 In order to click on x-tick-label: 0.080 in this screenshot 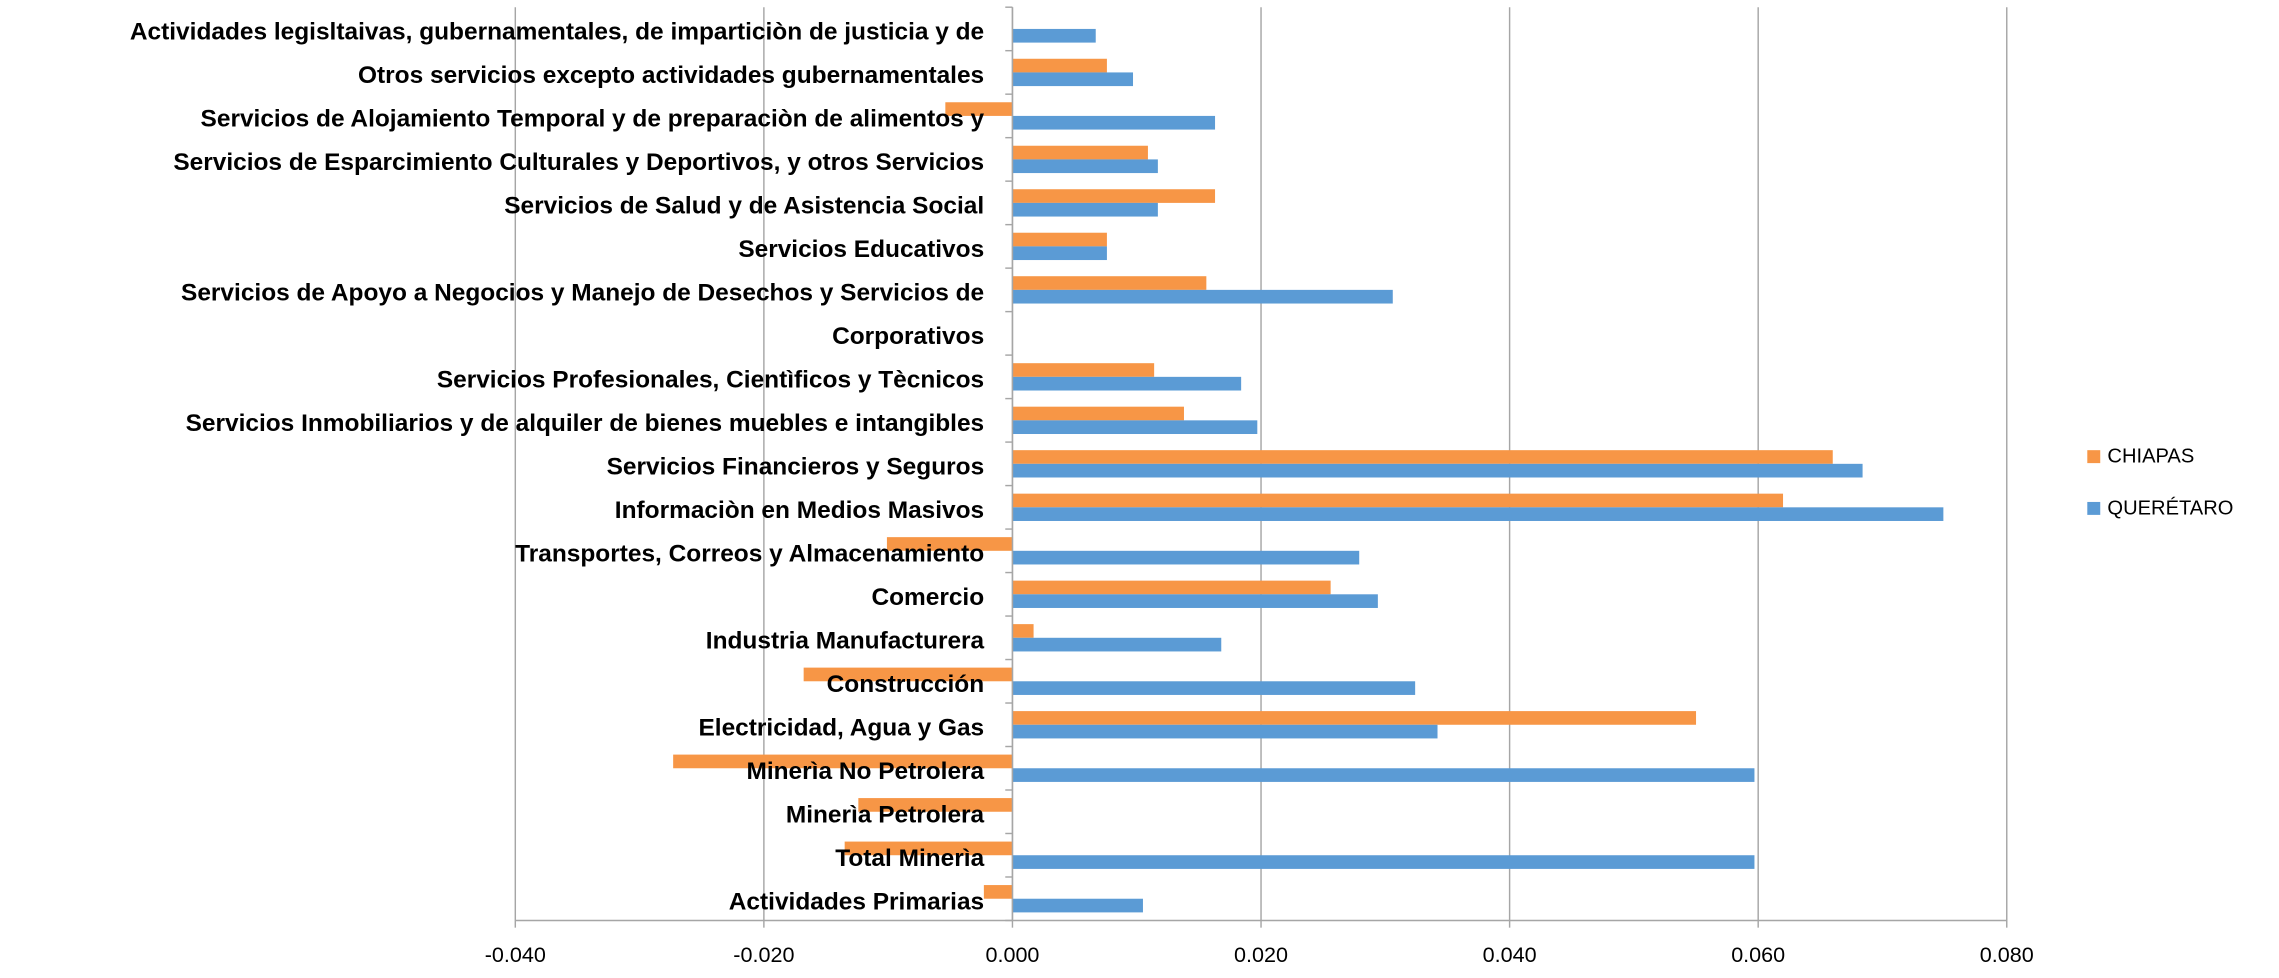, I will do `click(2007, 954)`.